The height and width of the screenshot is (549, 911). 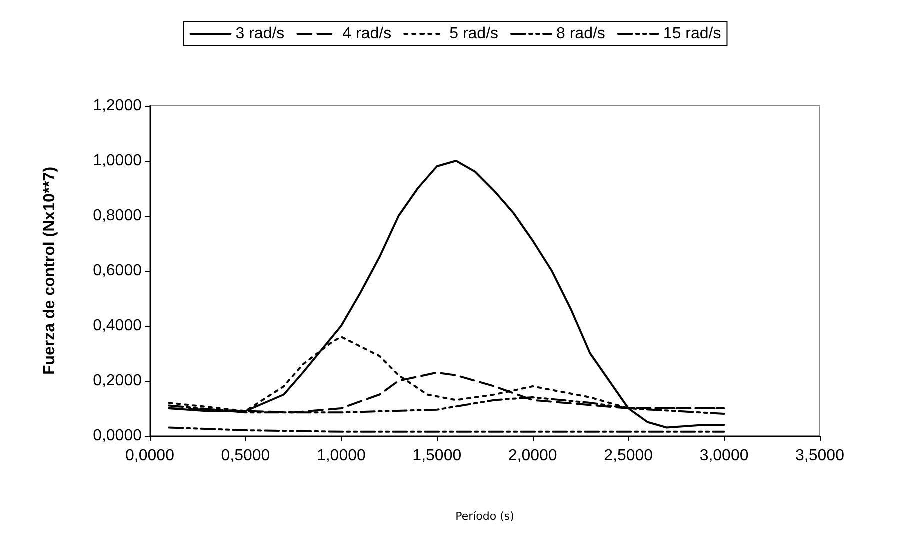 What do you see at coordinates (150, 456) in the screenshot?
I see `x-tick-label: 0,0000` at bounding box center [150, 456].